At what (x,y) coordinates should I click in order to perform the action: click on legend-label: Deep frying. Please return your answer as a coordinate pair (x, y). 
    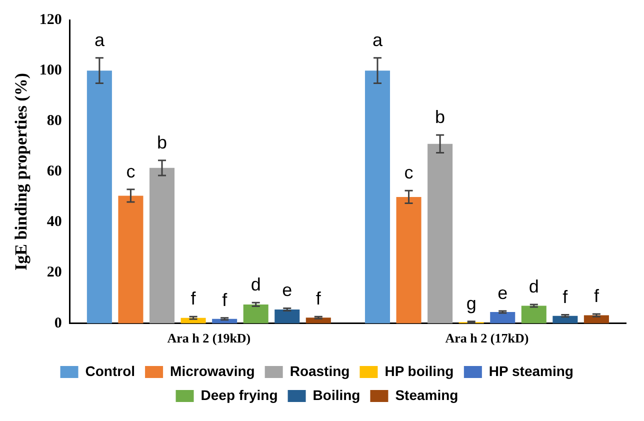
    Looking at the image, I should click on (239, 394).